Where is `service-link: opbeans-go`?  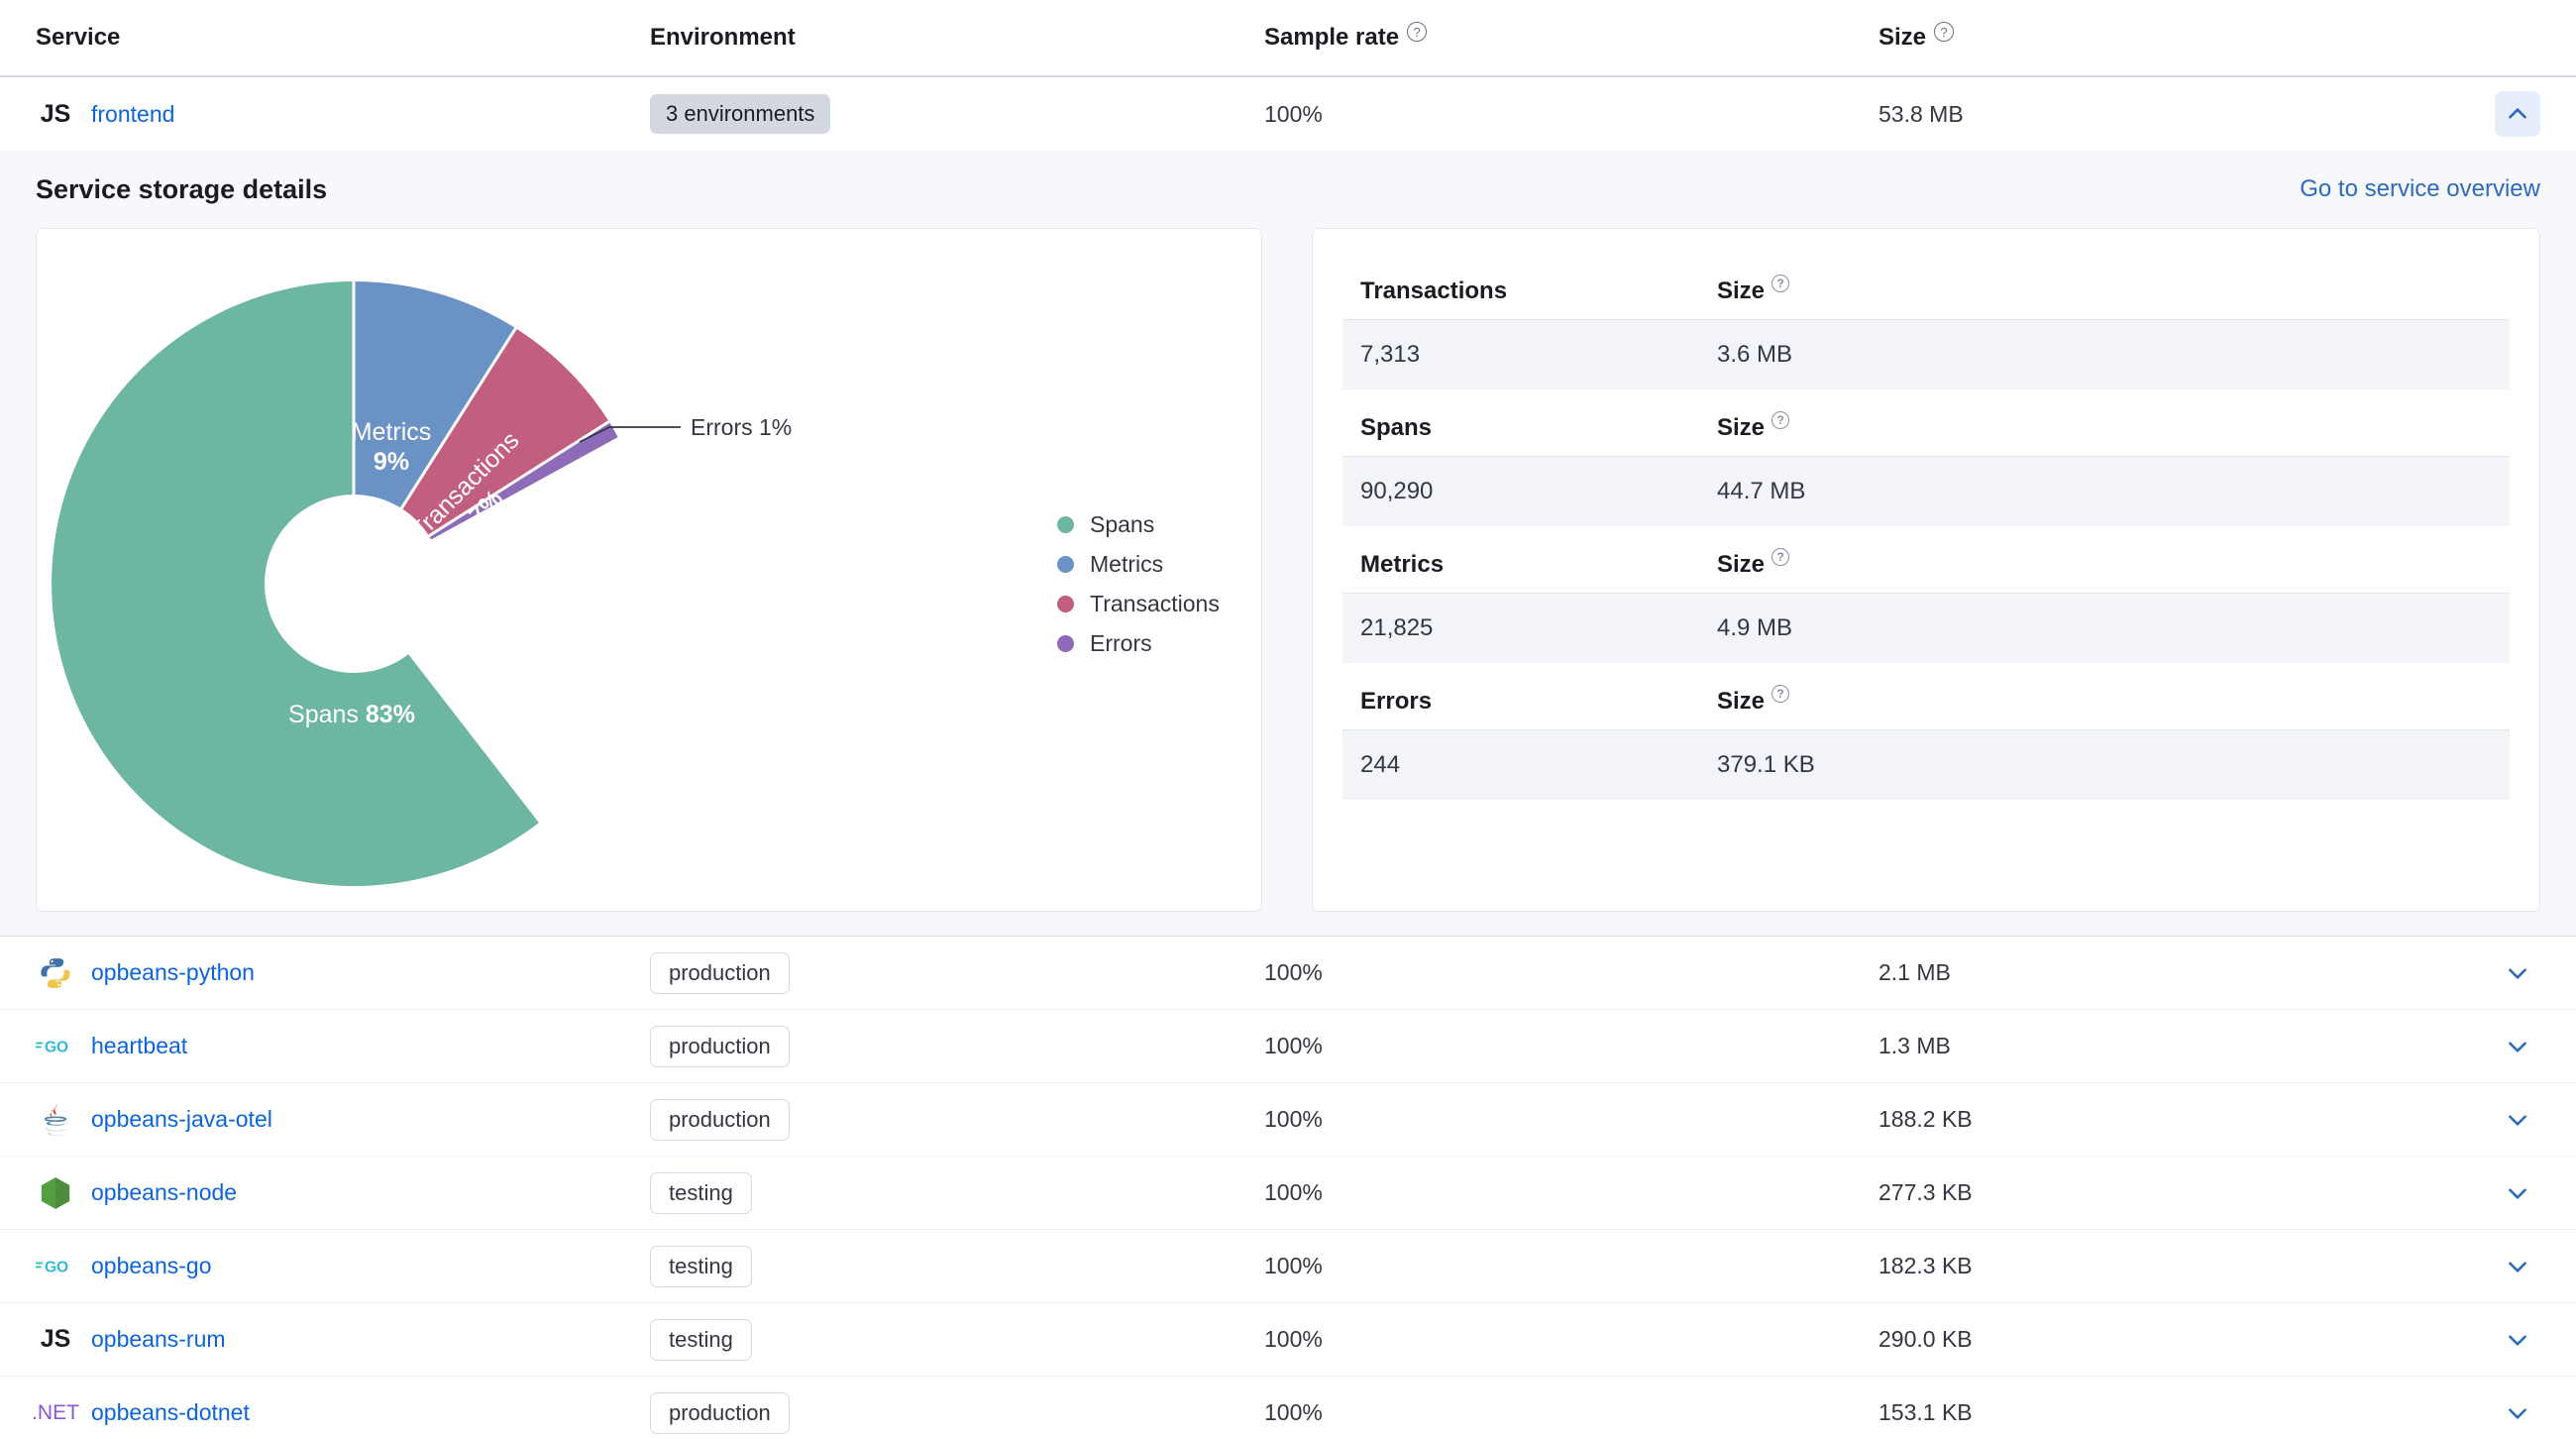
service-link: opbeans-go is located at coordinates (151, 1265).